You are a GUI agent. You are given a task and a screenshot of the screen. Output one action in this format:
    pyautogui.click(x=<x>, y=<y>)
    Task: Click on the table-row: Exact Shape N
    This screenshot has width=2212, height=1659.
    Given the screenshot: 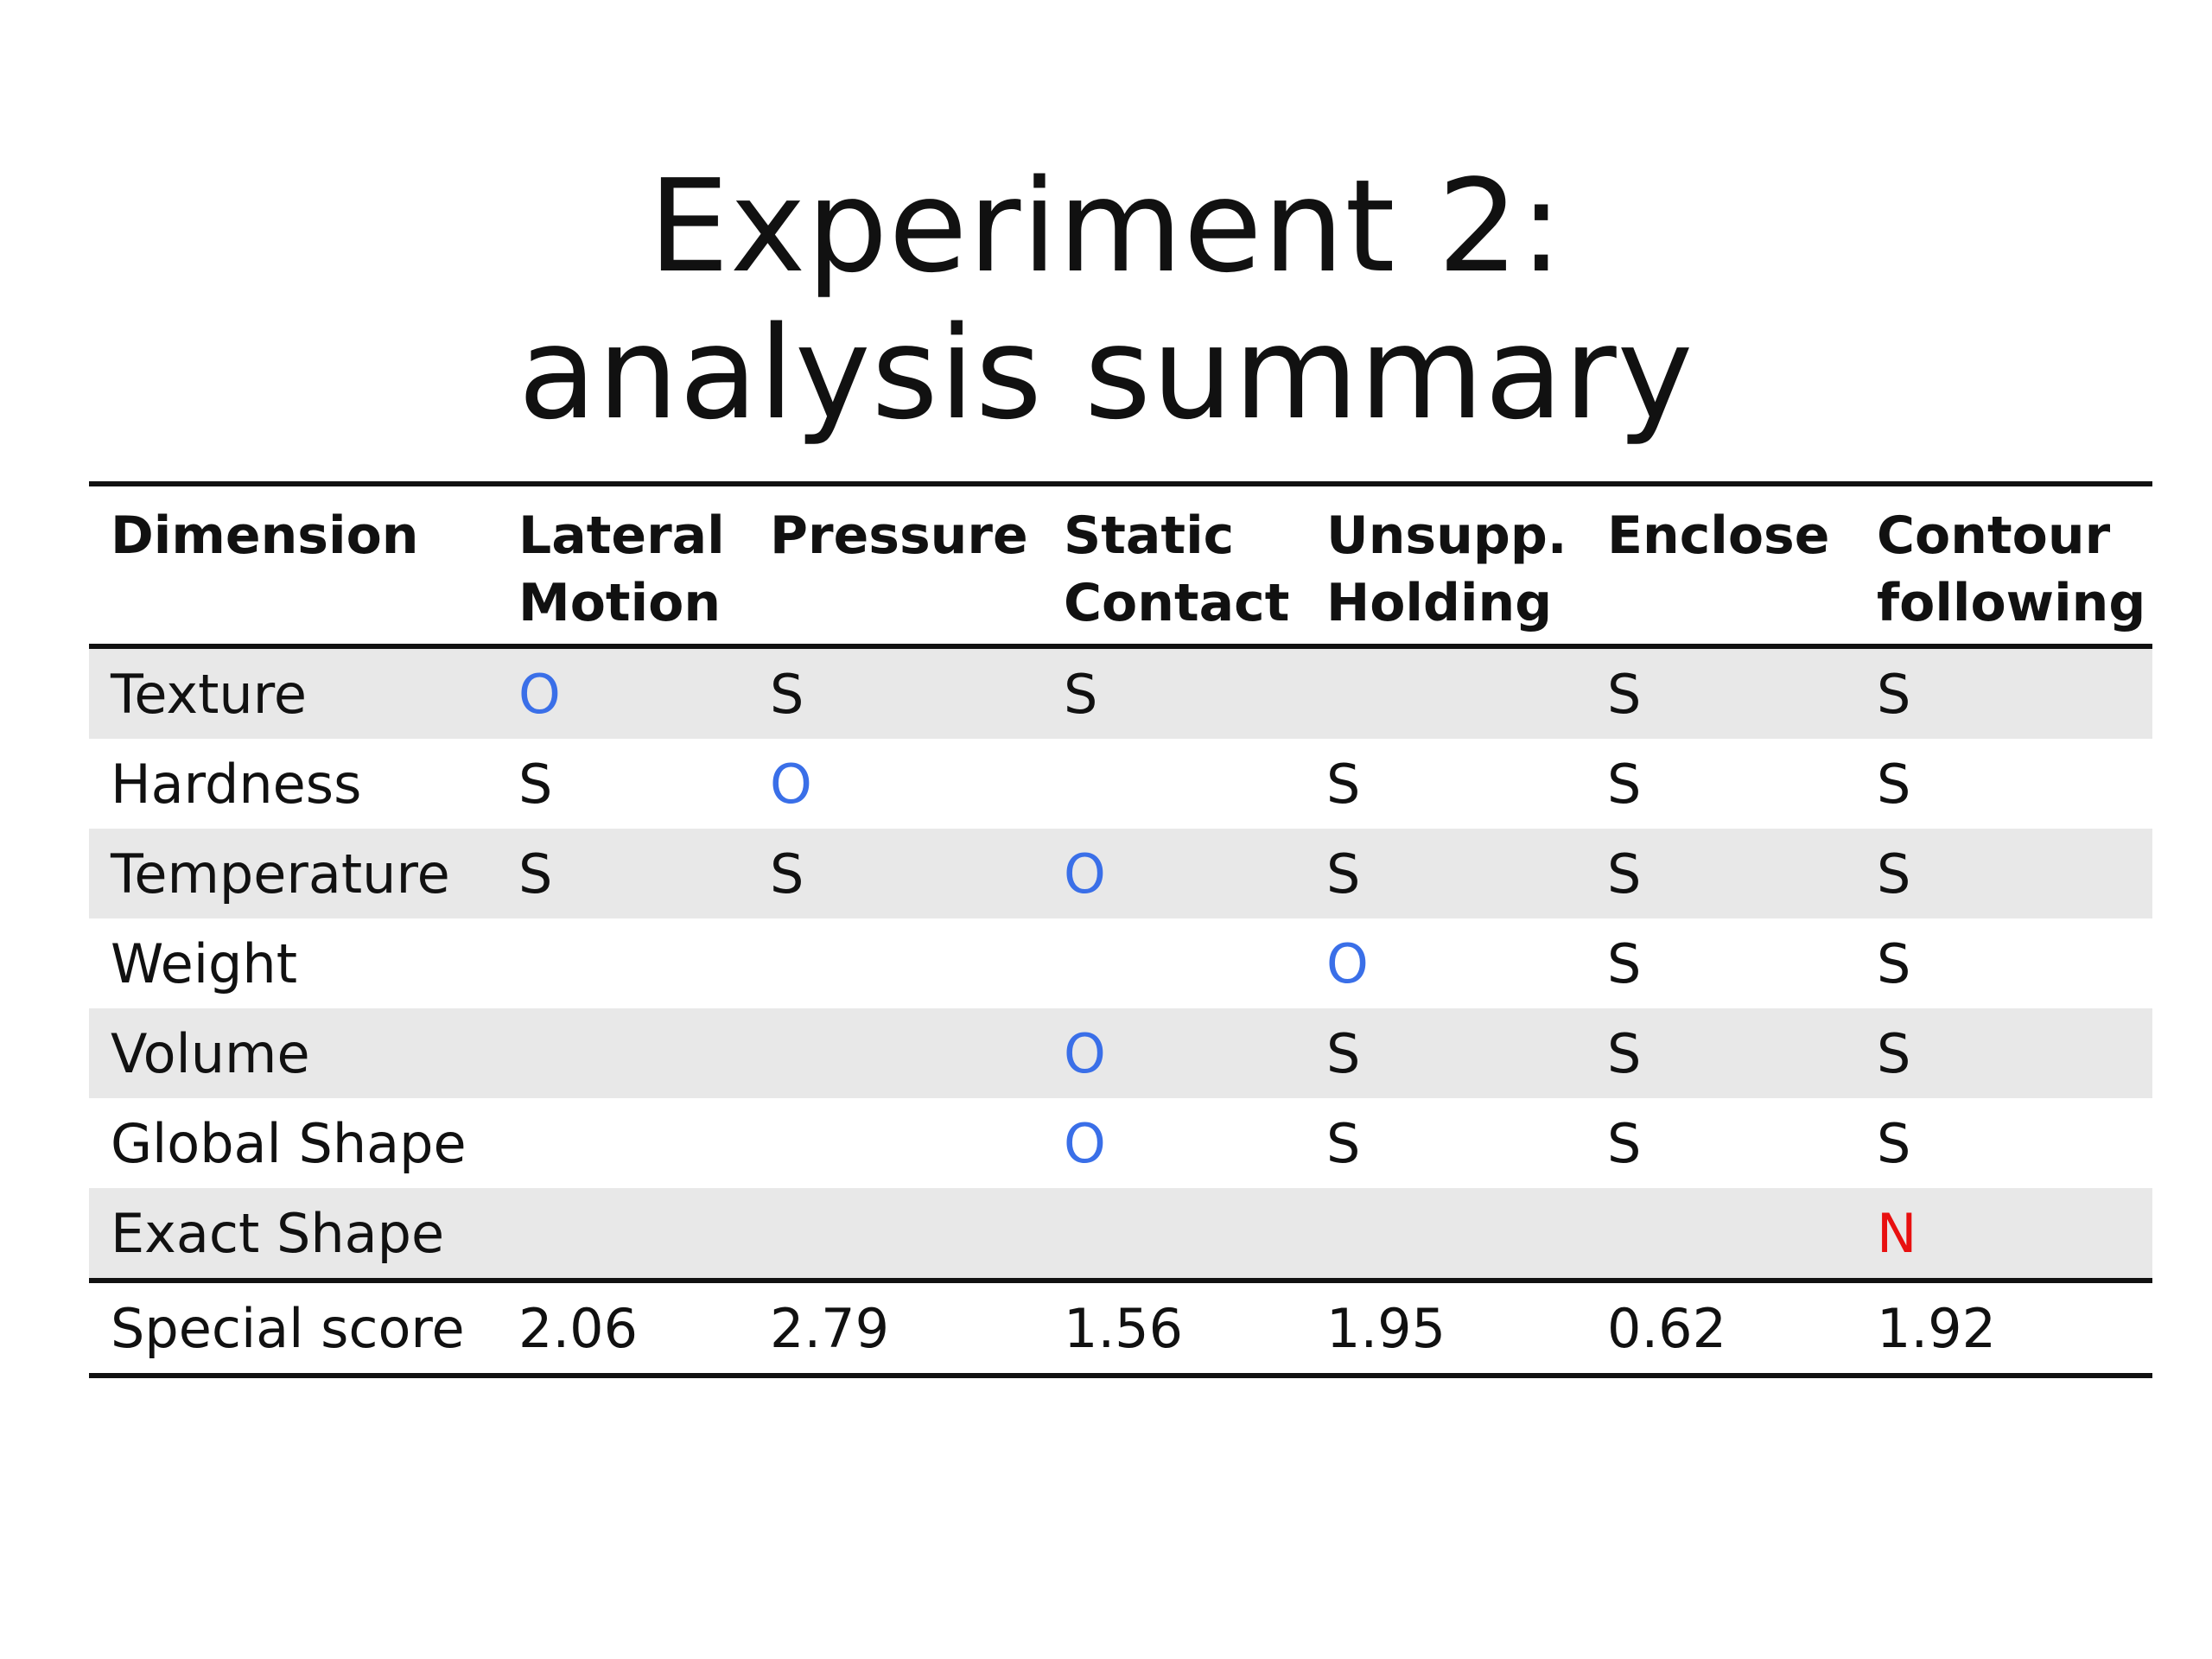 What is the action you would take?
    pyautogui.click(x=1120, y=1234)
    